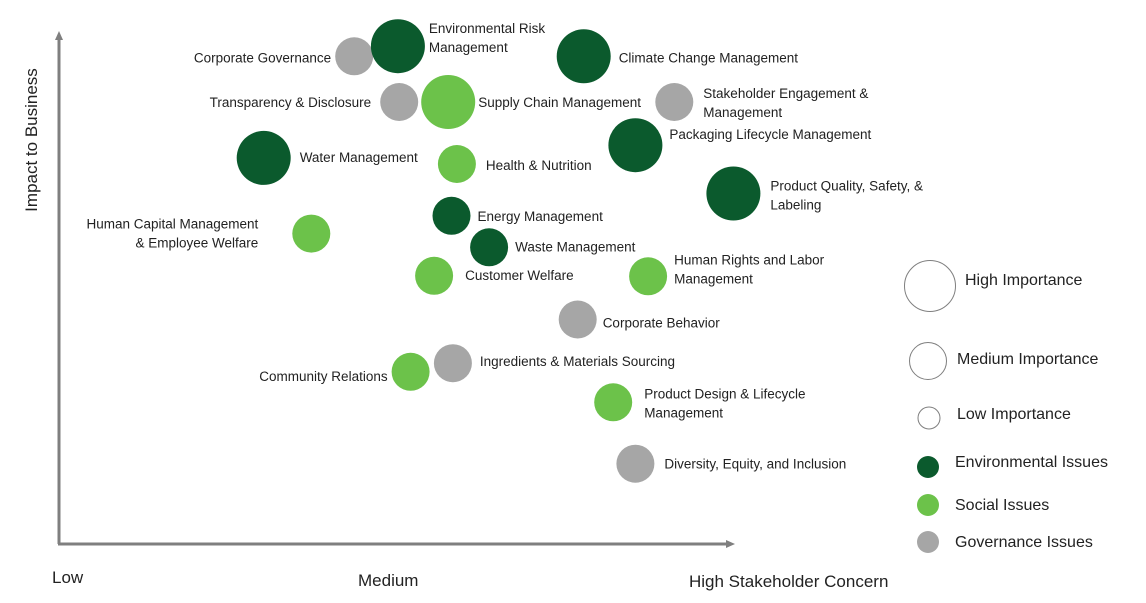 The width and height of the screenshot is (1146, 603). I want to click on bubble-transparency-disclosure, so click(399, 102).